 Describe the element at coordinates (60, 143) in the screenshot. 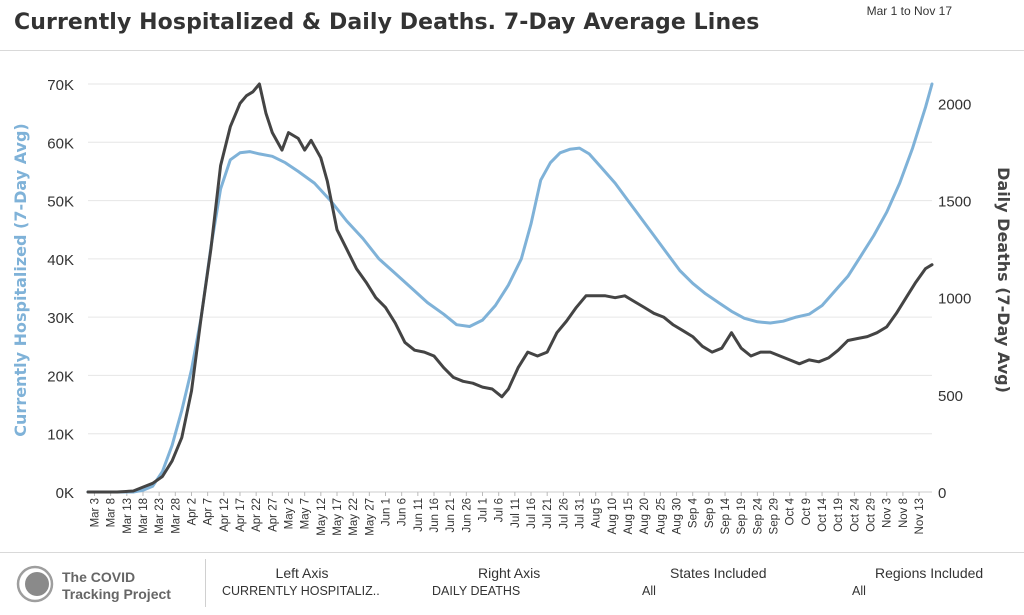

I see `left-tick-label: 60K` at that location.